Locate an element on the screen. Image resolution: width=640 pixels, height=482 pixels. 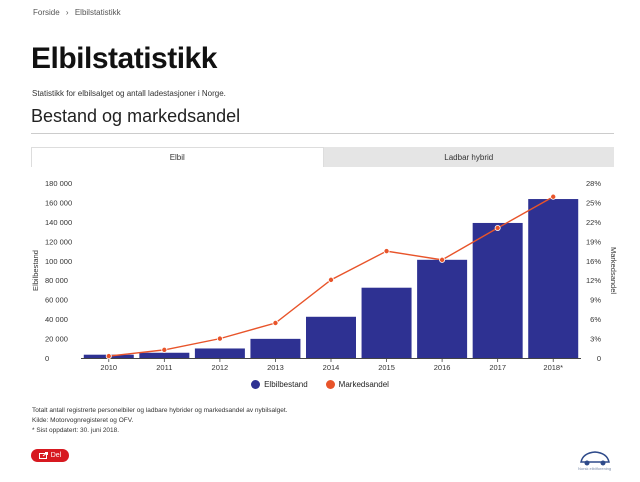
y-tick-label: 140 000 is located at coordinates (58, 222).